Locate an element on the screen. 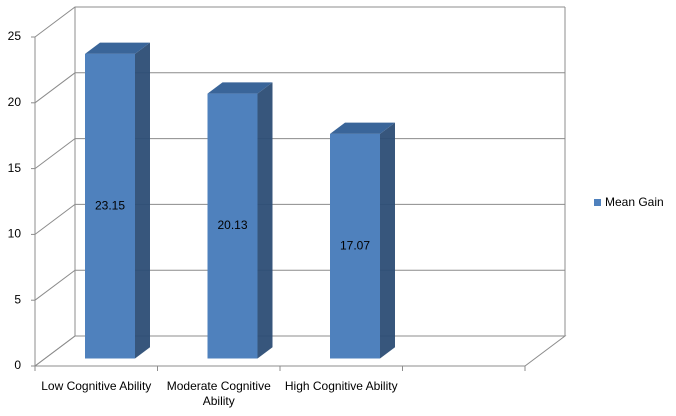  y-tick-label: 5 is located at coordinates (17, 299).